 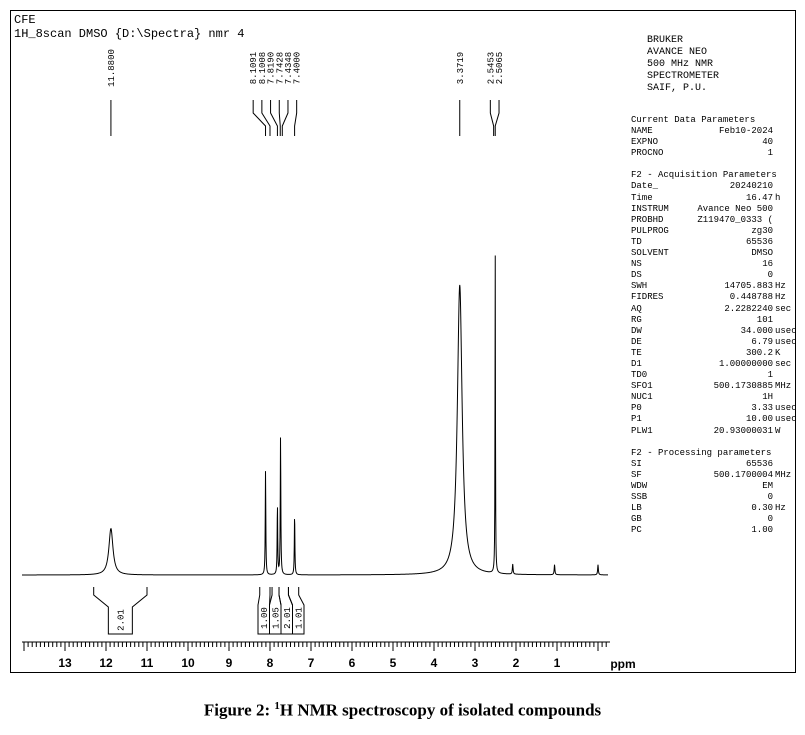 What do you see at coordinates (735, 219) in the screenshot?
I see `param-value: Z119470_0333 (` at bounding box center [735, 219].